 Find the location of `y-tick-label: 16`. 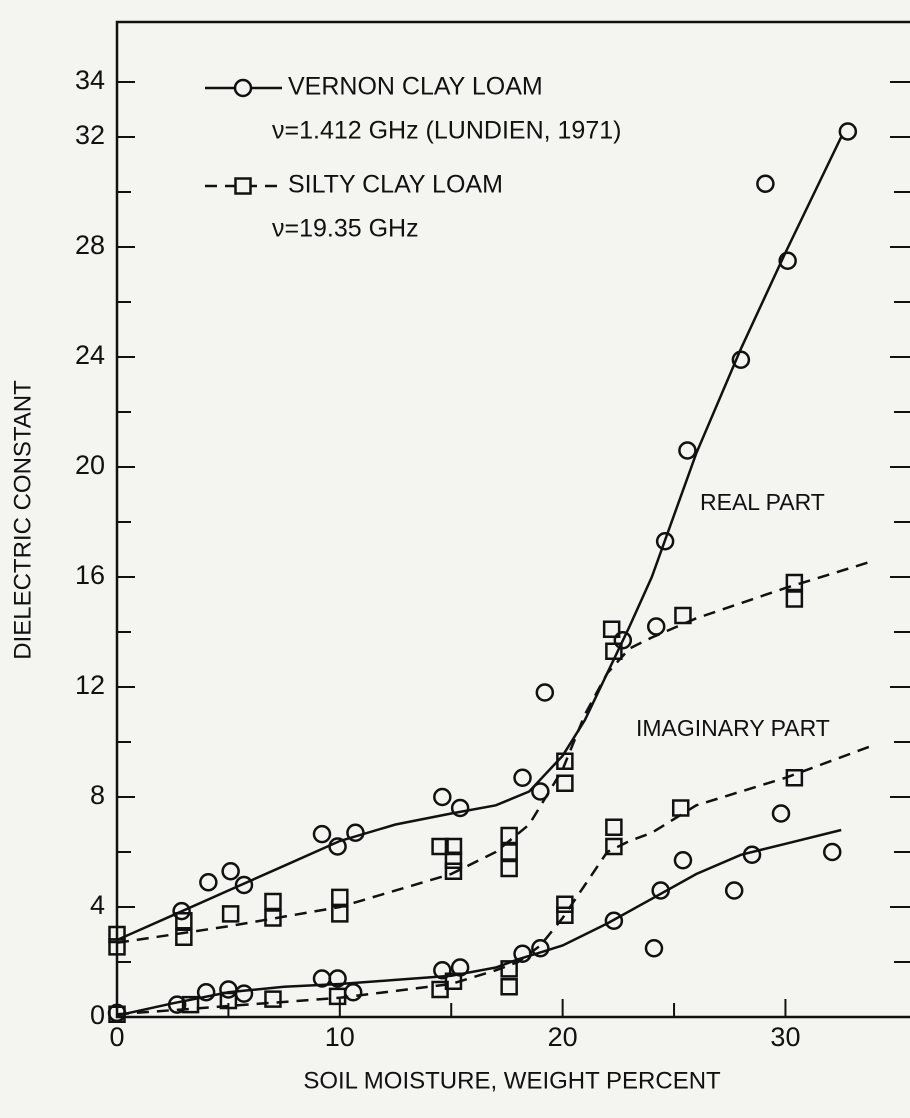

y-tick-label: 16 is located at coordinates (90, 575).